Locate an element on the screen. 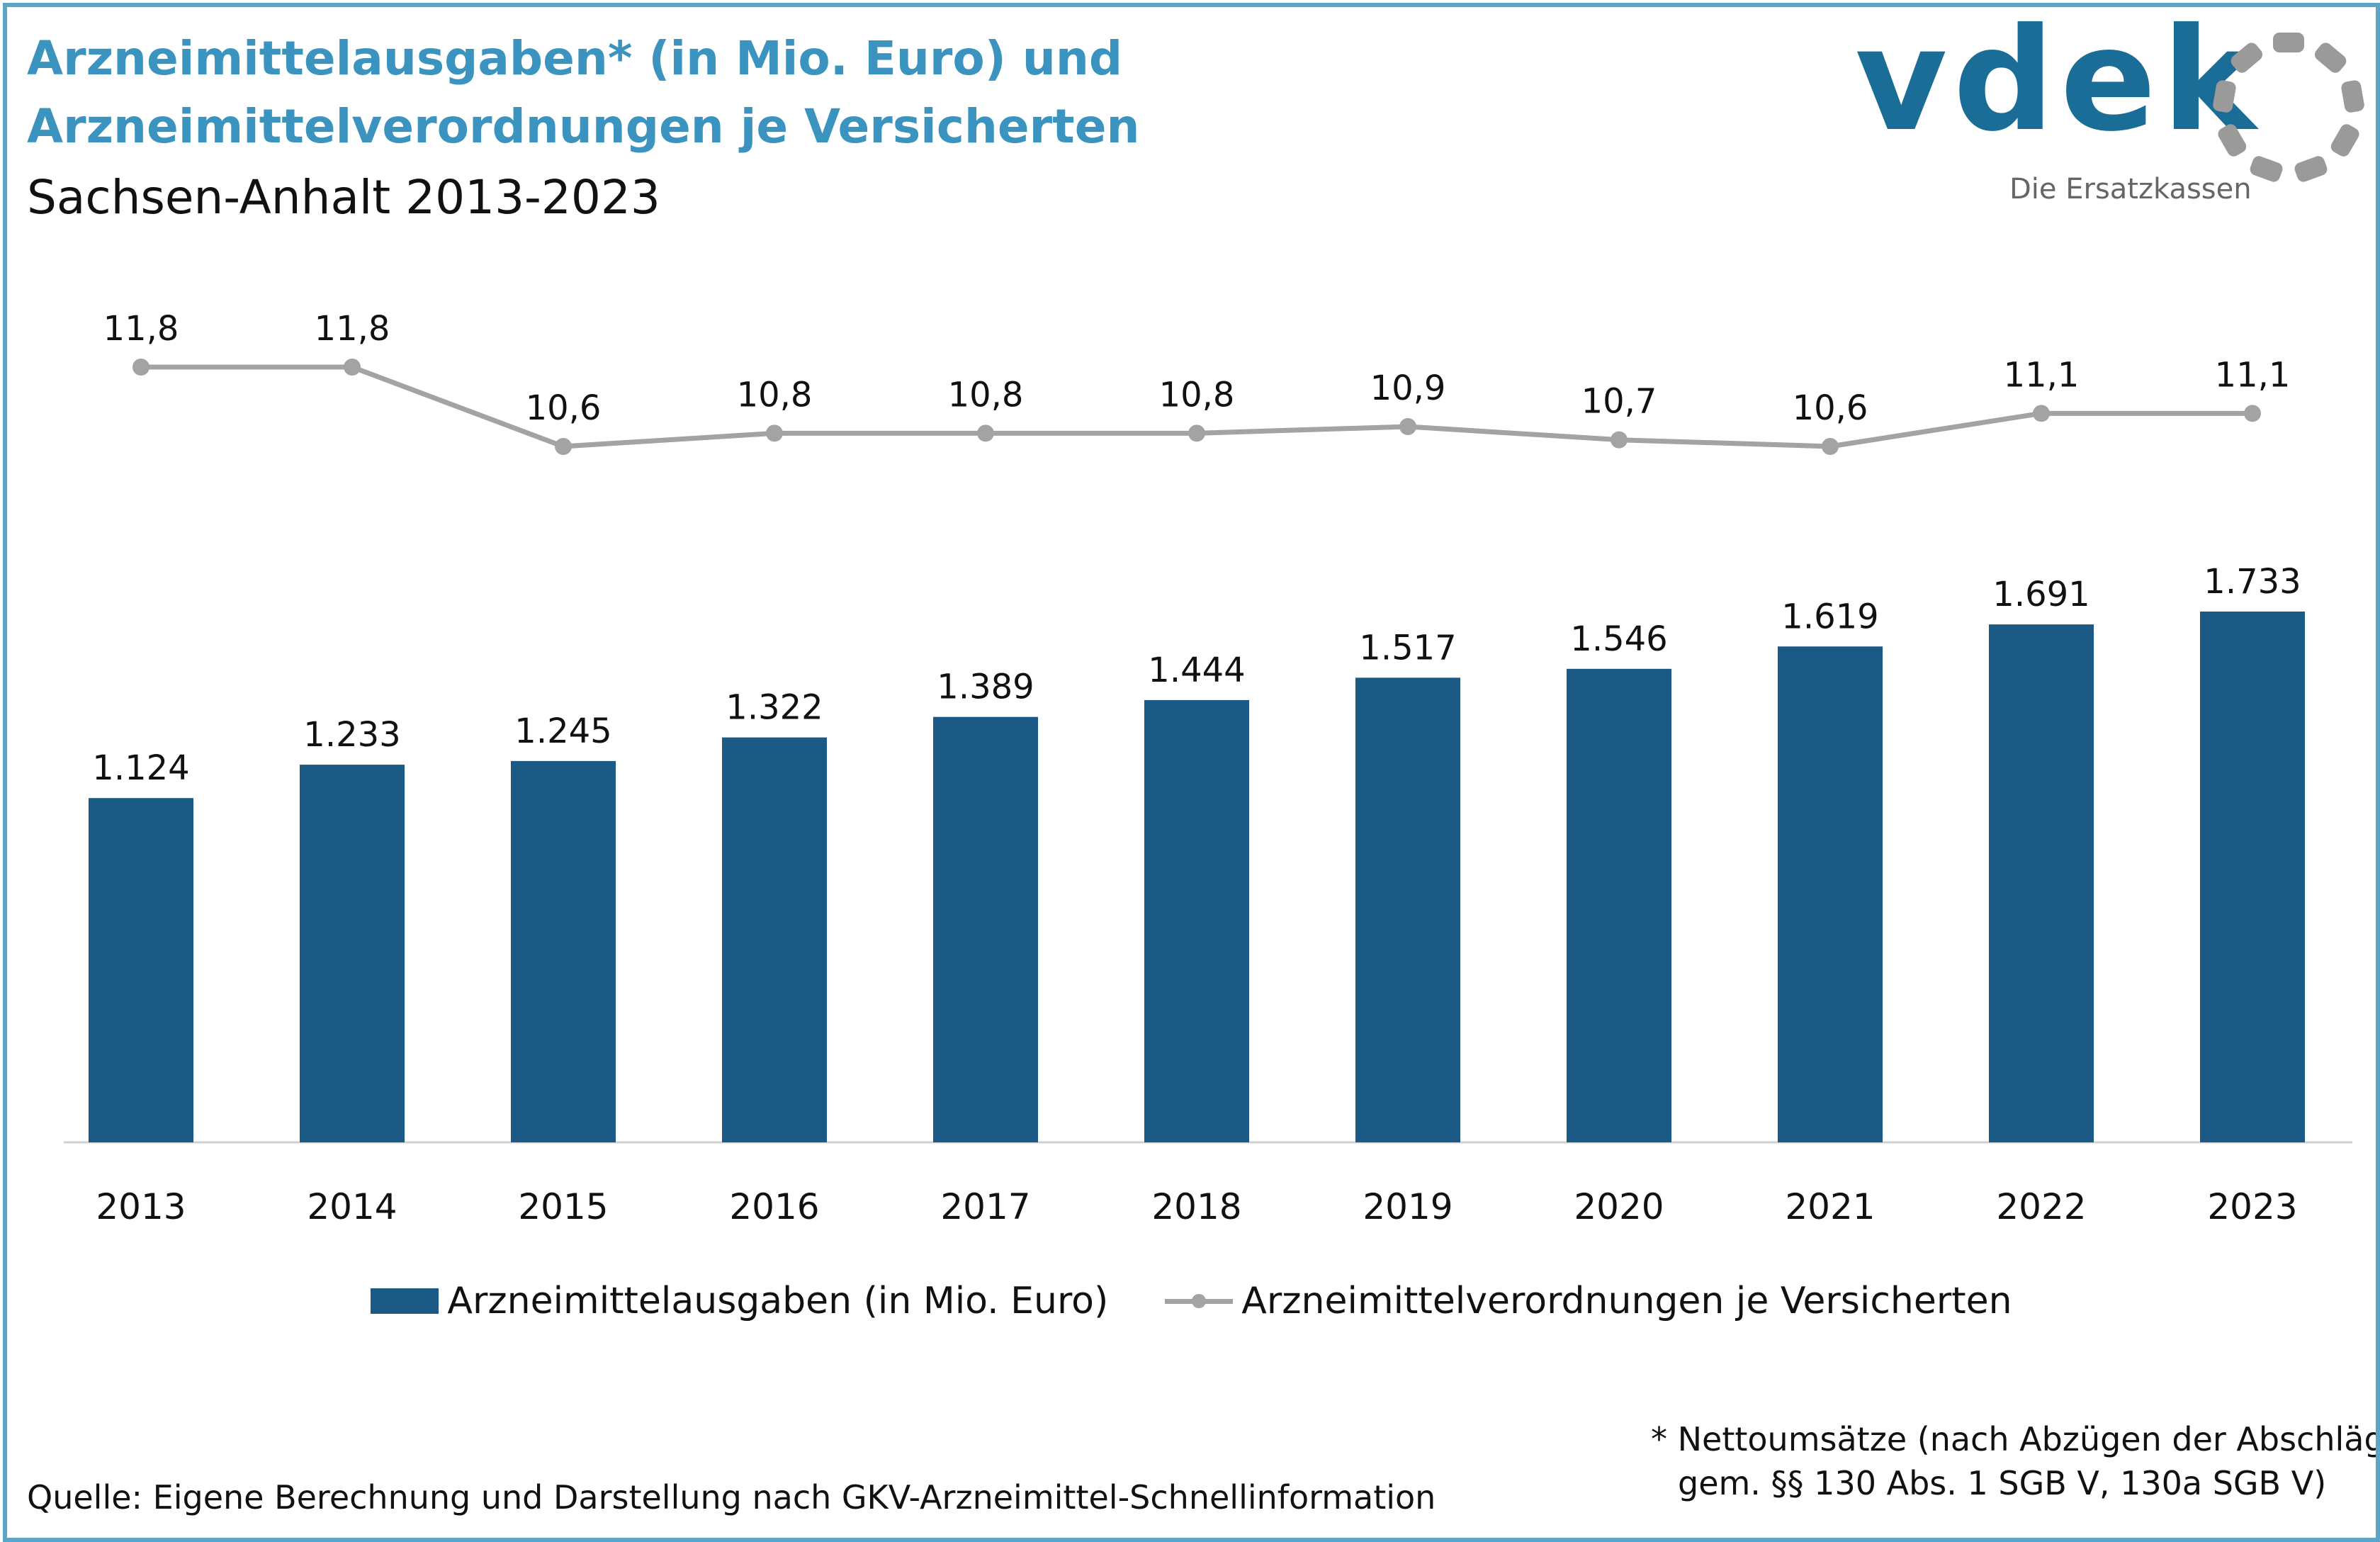  bar-value-label-2013: 1.124 is located at coordinates (140, 768).